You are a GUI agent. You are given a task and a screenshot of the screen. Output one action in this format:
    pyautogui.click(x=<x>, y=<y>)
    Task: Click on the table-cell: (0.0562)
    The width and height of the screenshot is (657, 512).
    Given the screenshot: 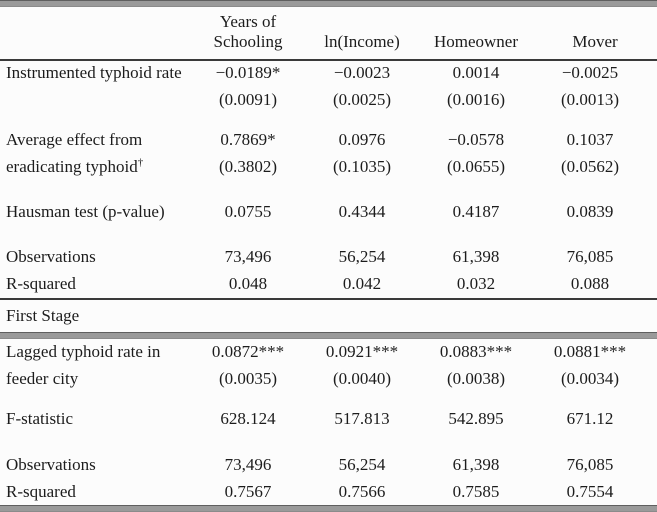 What is the action you would take?
    pyautogui.click(x=590, y=166)
    